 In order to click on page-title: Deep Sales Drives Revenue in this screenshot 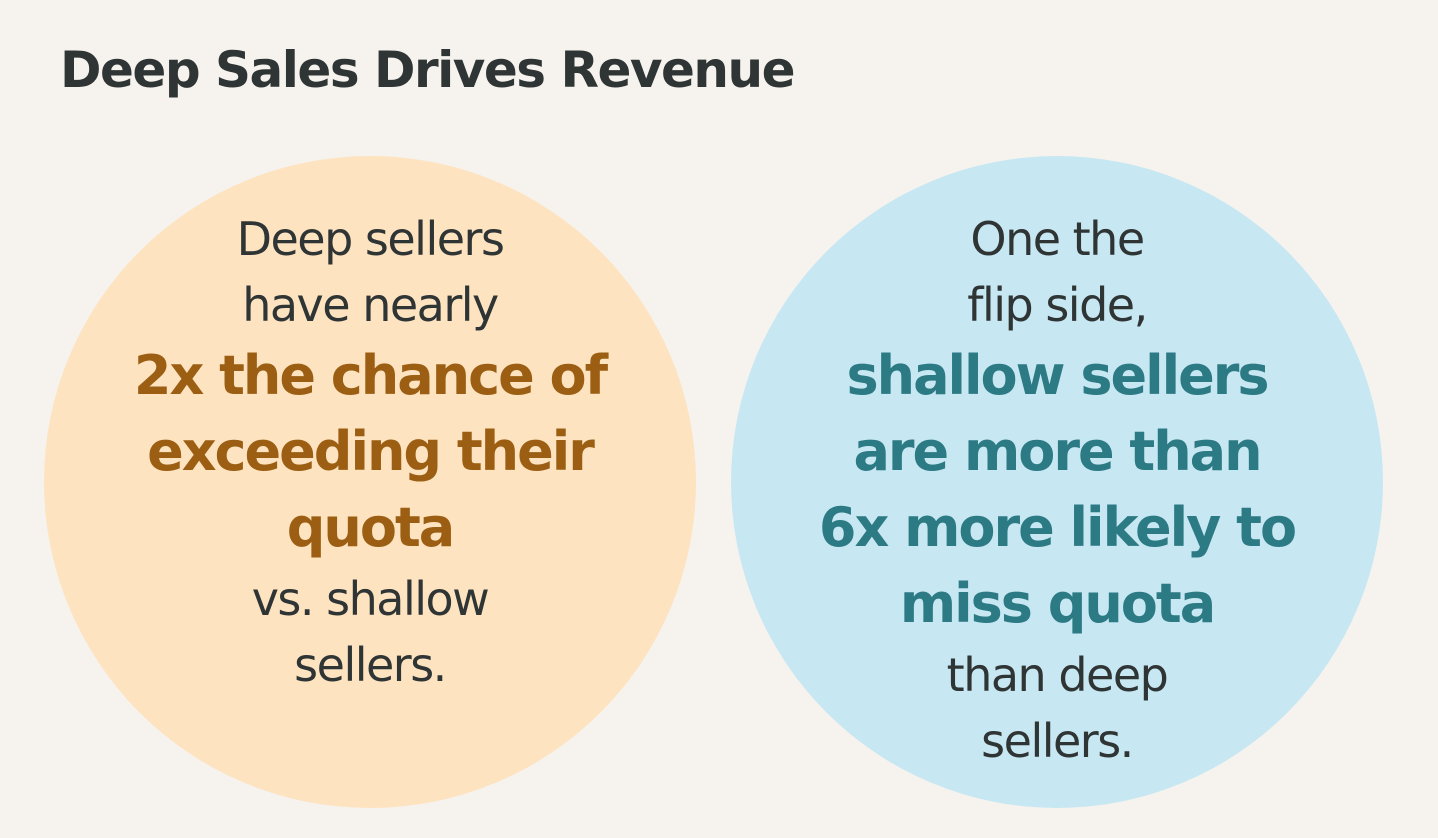, I will do `click(427, 70)`.